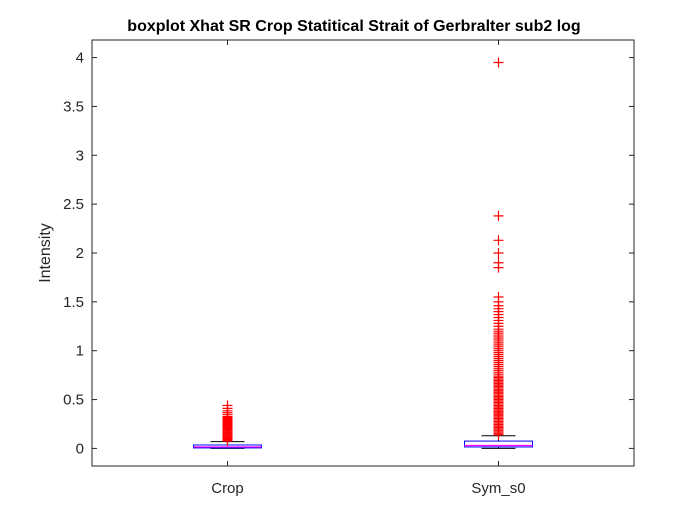 The height and width of the screenshot is (525, 700). Describe the element at coordinates (73, 106) in the screenshot. I see `y-tick-label: 3.5` at that location.